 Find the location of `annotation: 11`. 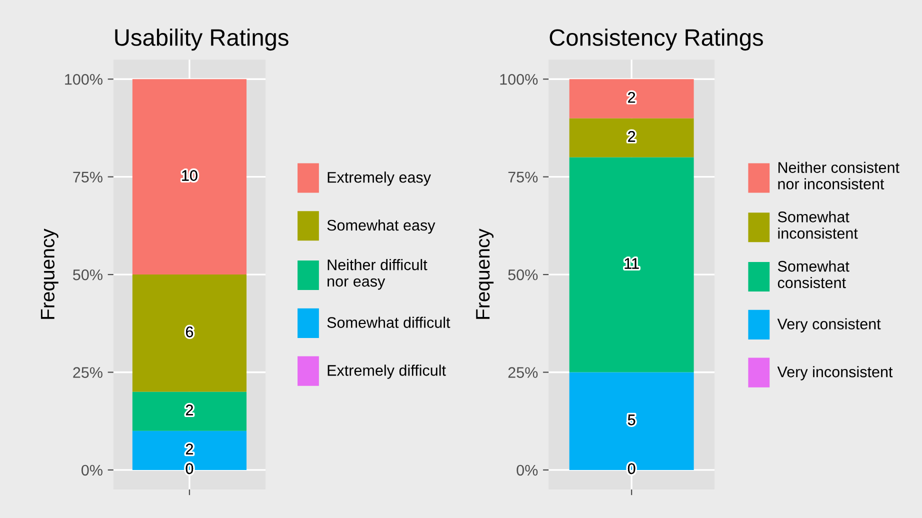

annotation: 11 is located at coordinates (631, 263).